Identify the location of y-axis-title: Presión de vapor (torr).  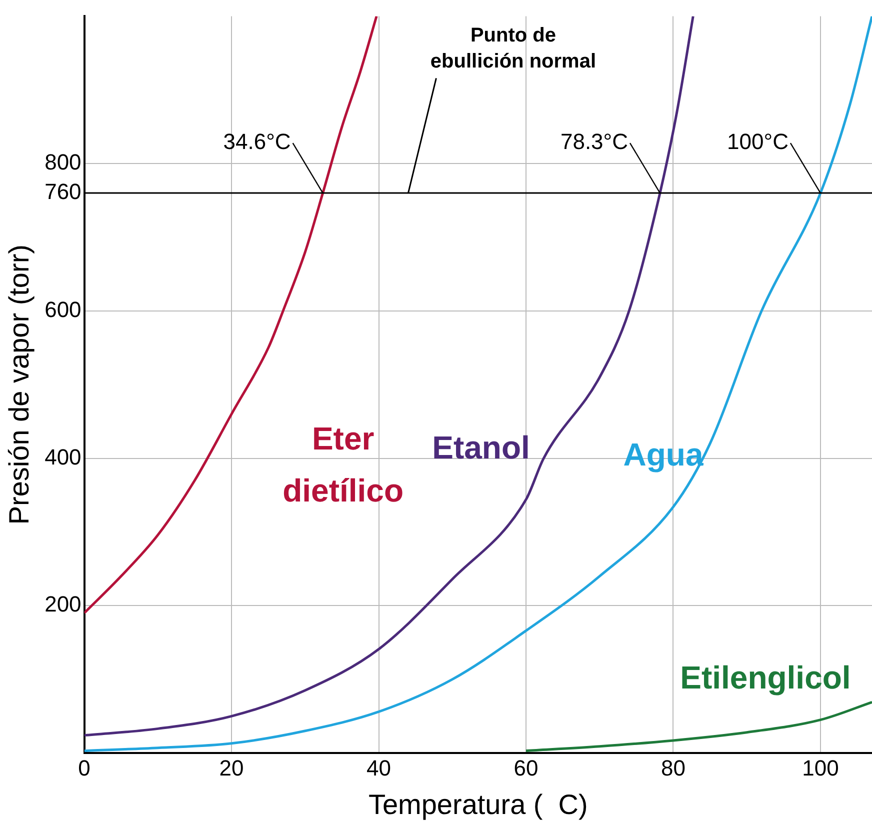
(19, 384).